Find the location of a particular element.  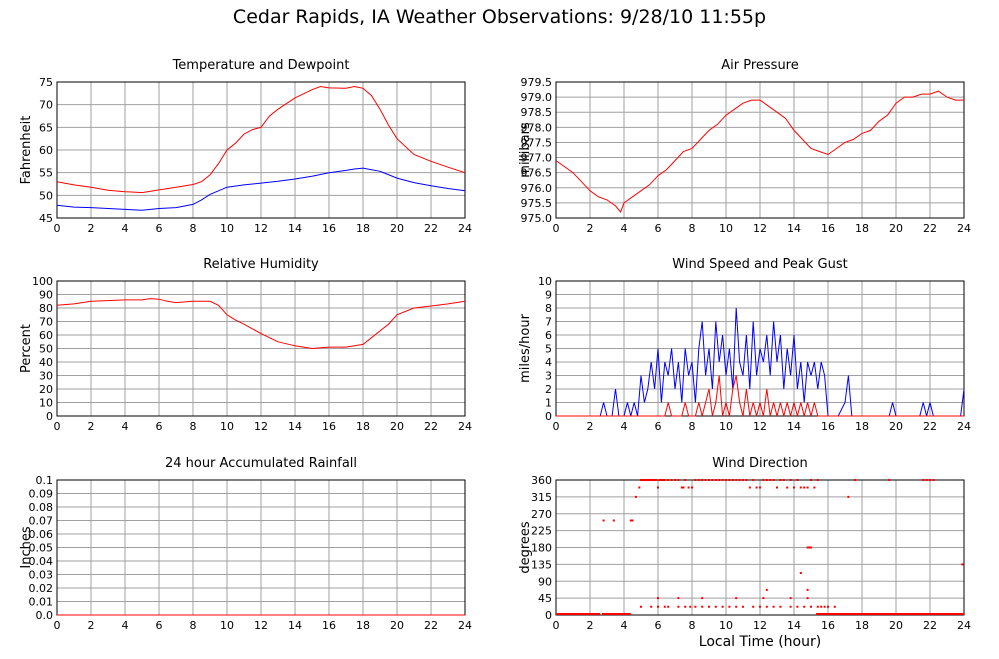

pressure-y-tick-label: 978.0 is located at coordinates (537, 127).